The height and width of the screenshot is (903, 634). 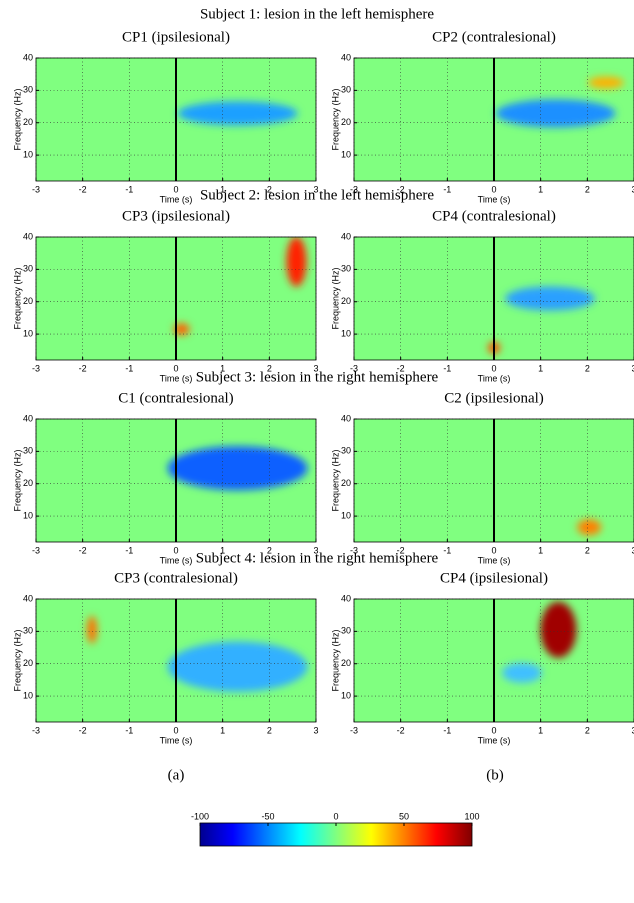 I want to click on colorbar-tick-label: 0, so click(x=335, y=816).